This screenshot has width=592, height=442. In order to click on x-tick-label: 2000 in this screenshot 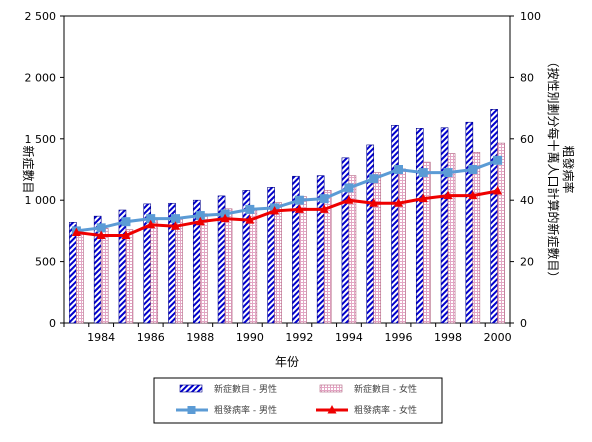, I will do `click(498, 337)`.